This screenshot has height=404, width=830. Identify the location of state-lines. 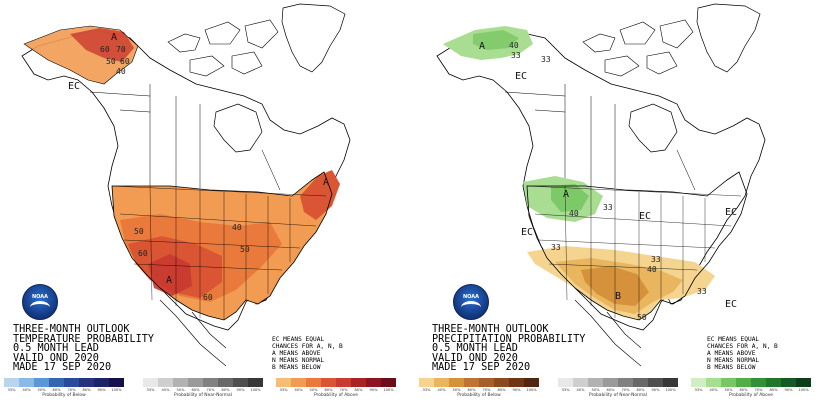
(219, 252).